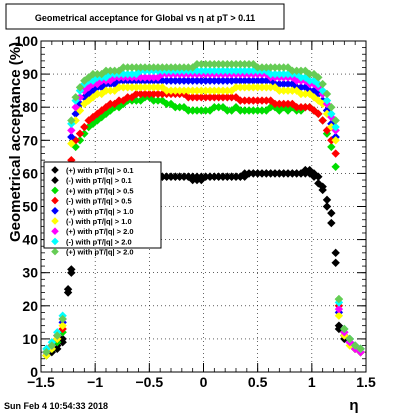 The height and width of the screenshot is (414, 400). What do you see at coordinates (30, 107) in the screenshot?
I see `y-tick-label: 80` at bounding box center [30, 107].